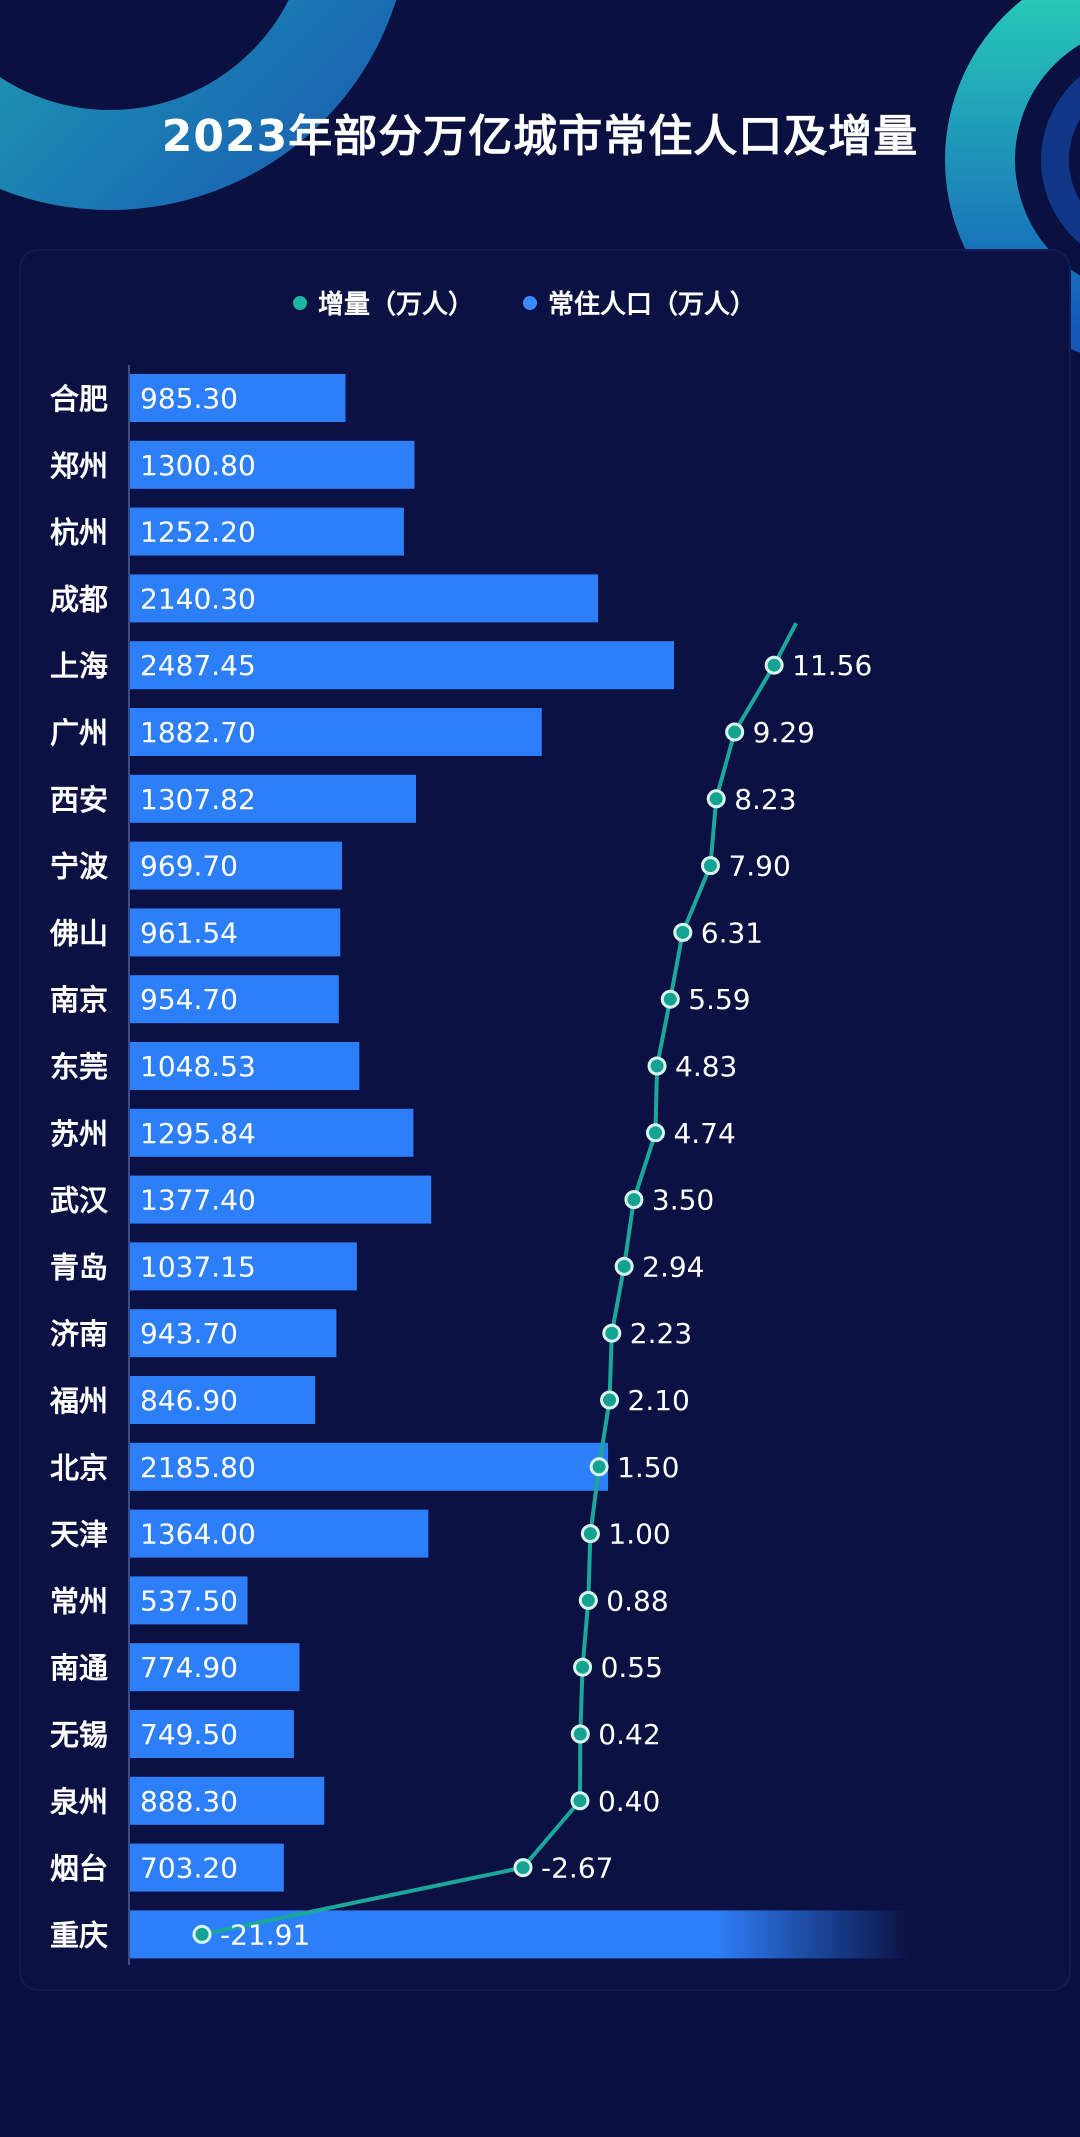 The image size is (1080, 2137). What do you see at coordinates (704, 1133) in the screenshot?
I see `increment-label-11: 4.74` at bounding box center [704, 1133].